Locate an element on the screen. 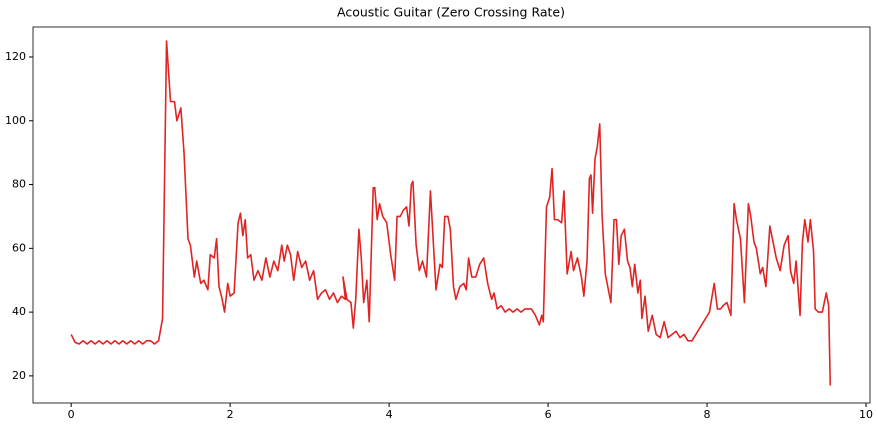 The height and width of the screenshot is (431, 878). x-tick-label: 10 is located at coordinates (866, 414).